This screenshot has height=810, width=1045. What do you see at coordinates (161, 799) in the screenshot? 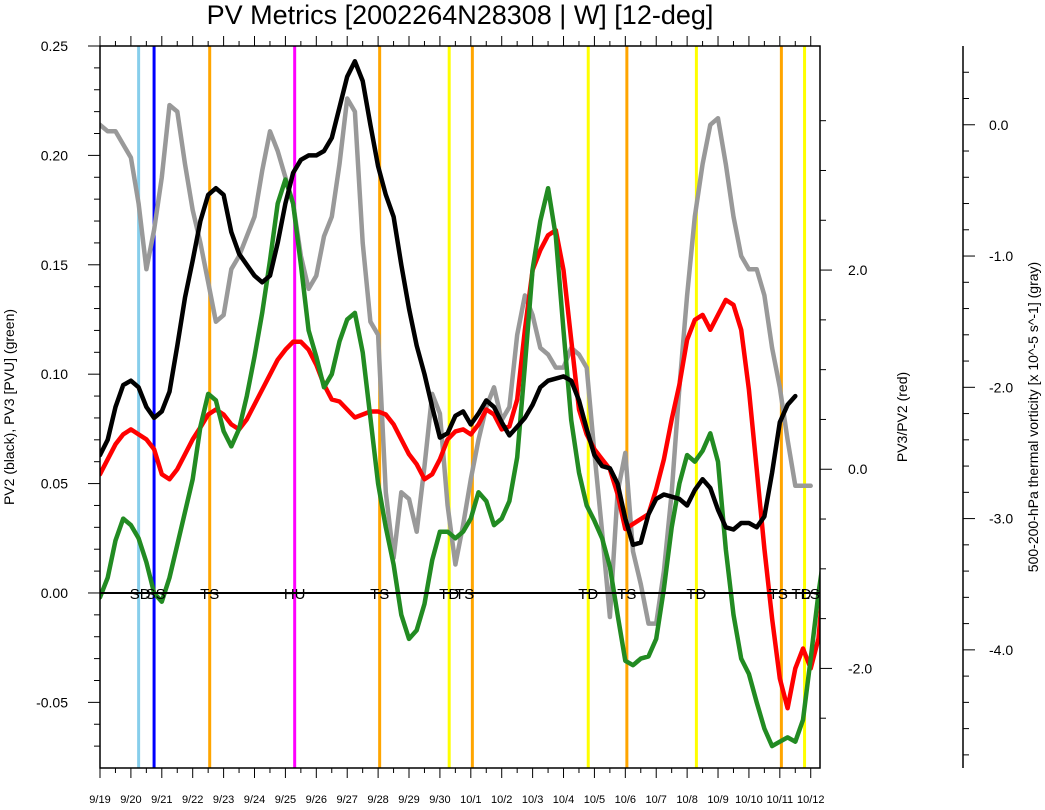
I see `x-date-label-2: 9/21` at bounding box center [161, 799].